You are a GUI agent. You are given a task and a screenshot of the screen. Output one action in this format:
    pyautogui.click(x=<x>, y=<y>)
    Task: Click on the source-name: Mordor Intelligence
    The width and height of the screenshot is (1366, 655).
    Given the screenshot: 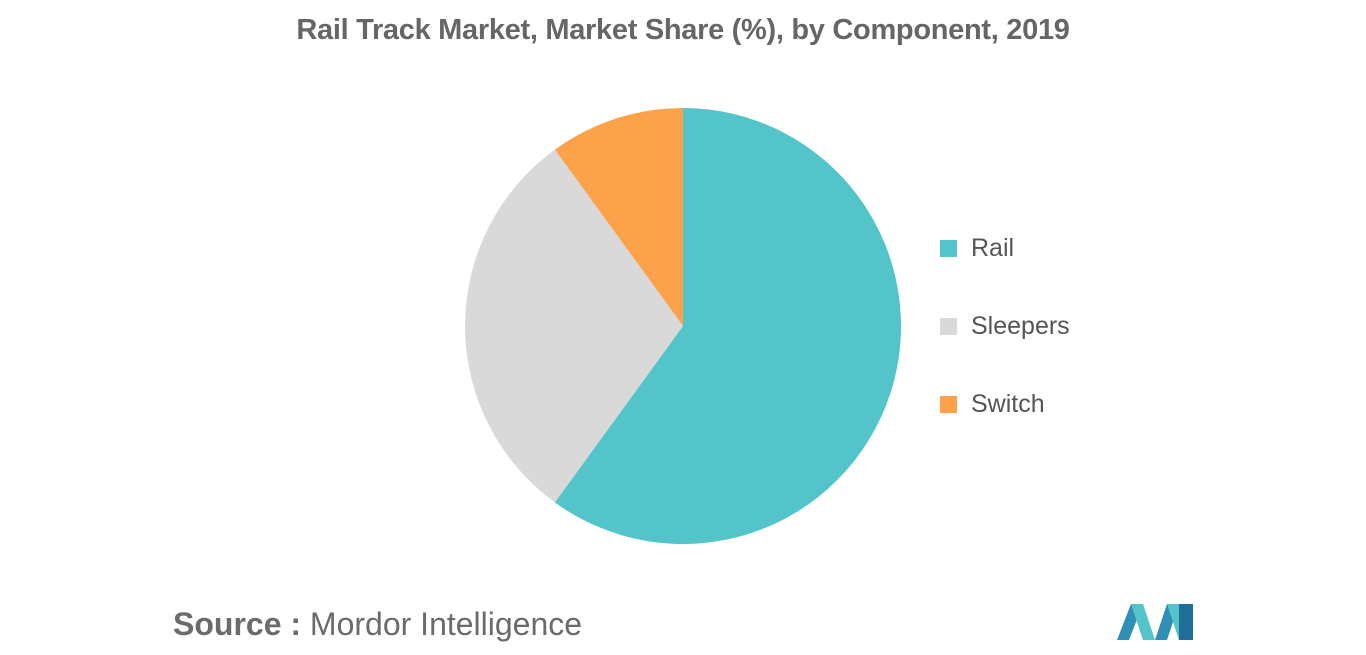 What is the action you would take?
    pyautogui.click(x=446, y=624)
    